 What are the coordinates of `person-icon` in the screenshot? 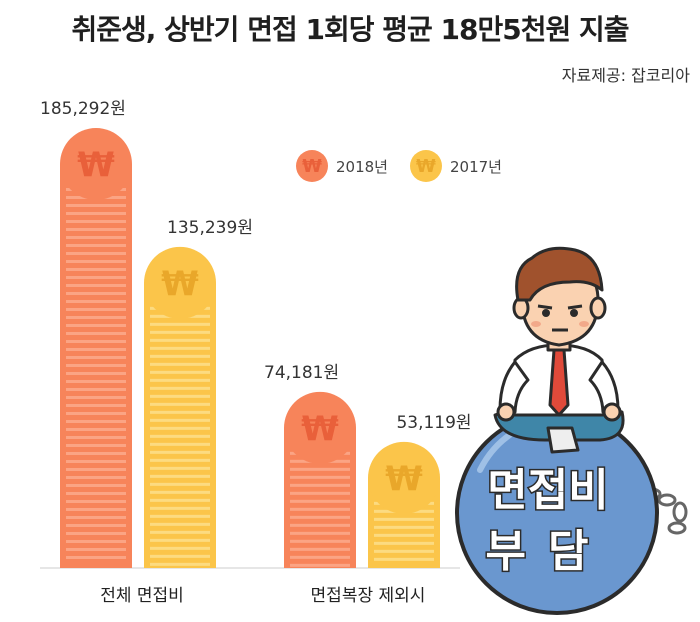 It's located at (559, 350).